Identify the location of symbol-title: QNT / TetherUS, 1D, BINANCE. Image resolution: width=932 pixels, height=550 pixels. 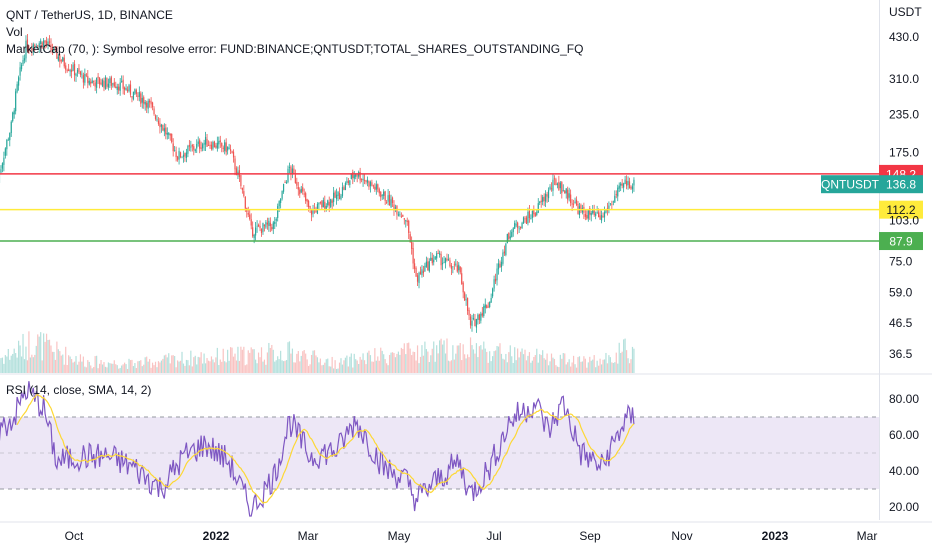
(89, 15).